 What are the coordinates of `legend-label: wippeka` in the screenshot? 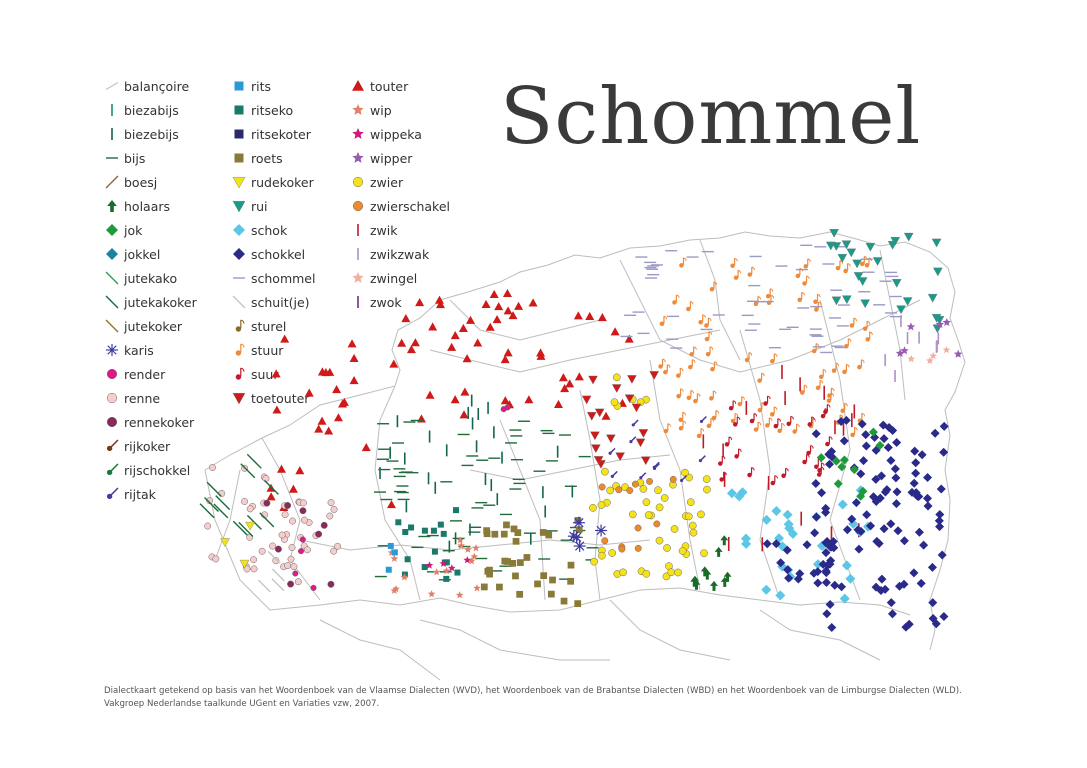 It's located at (396, 134).